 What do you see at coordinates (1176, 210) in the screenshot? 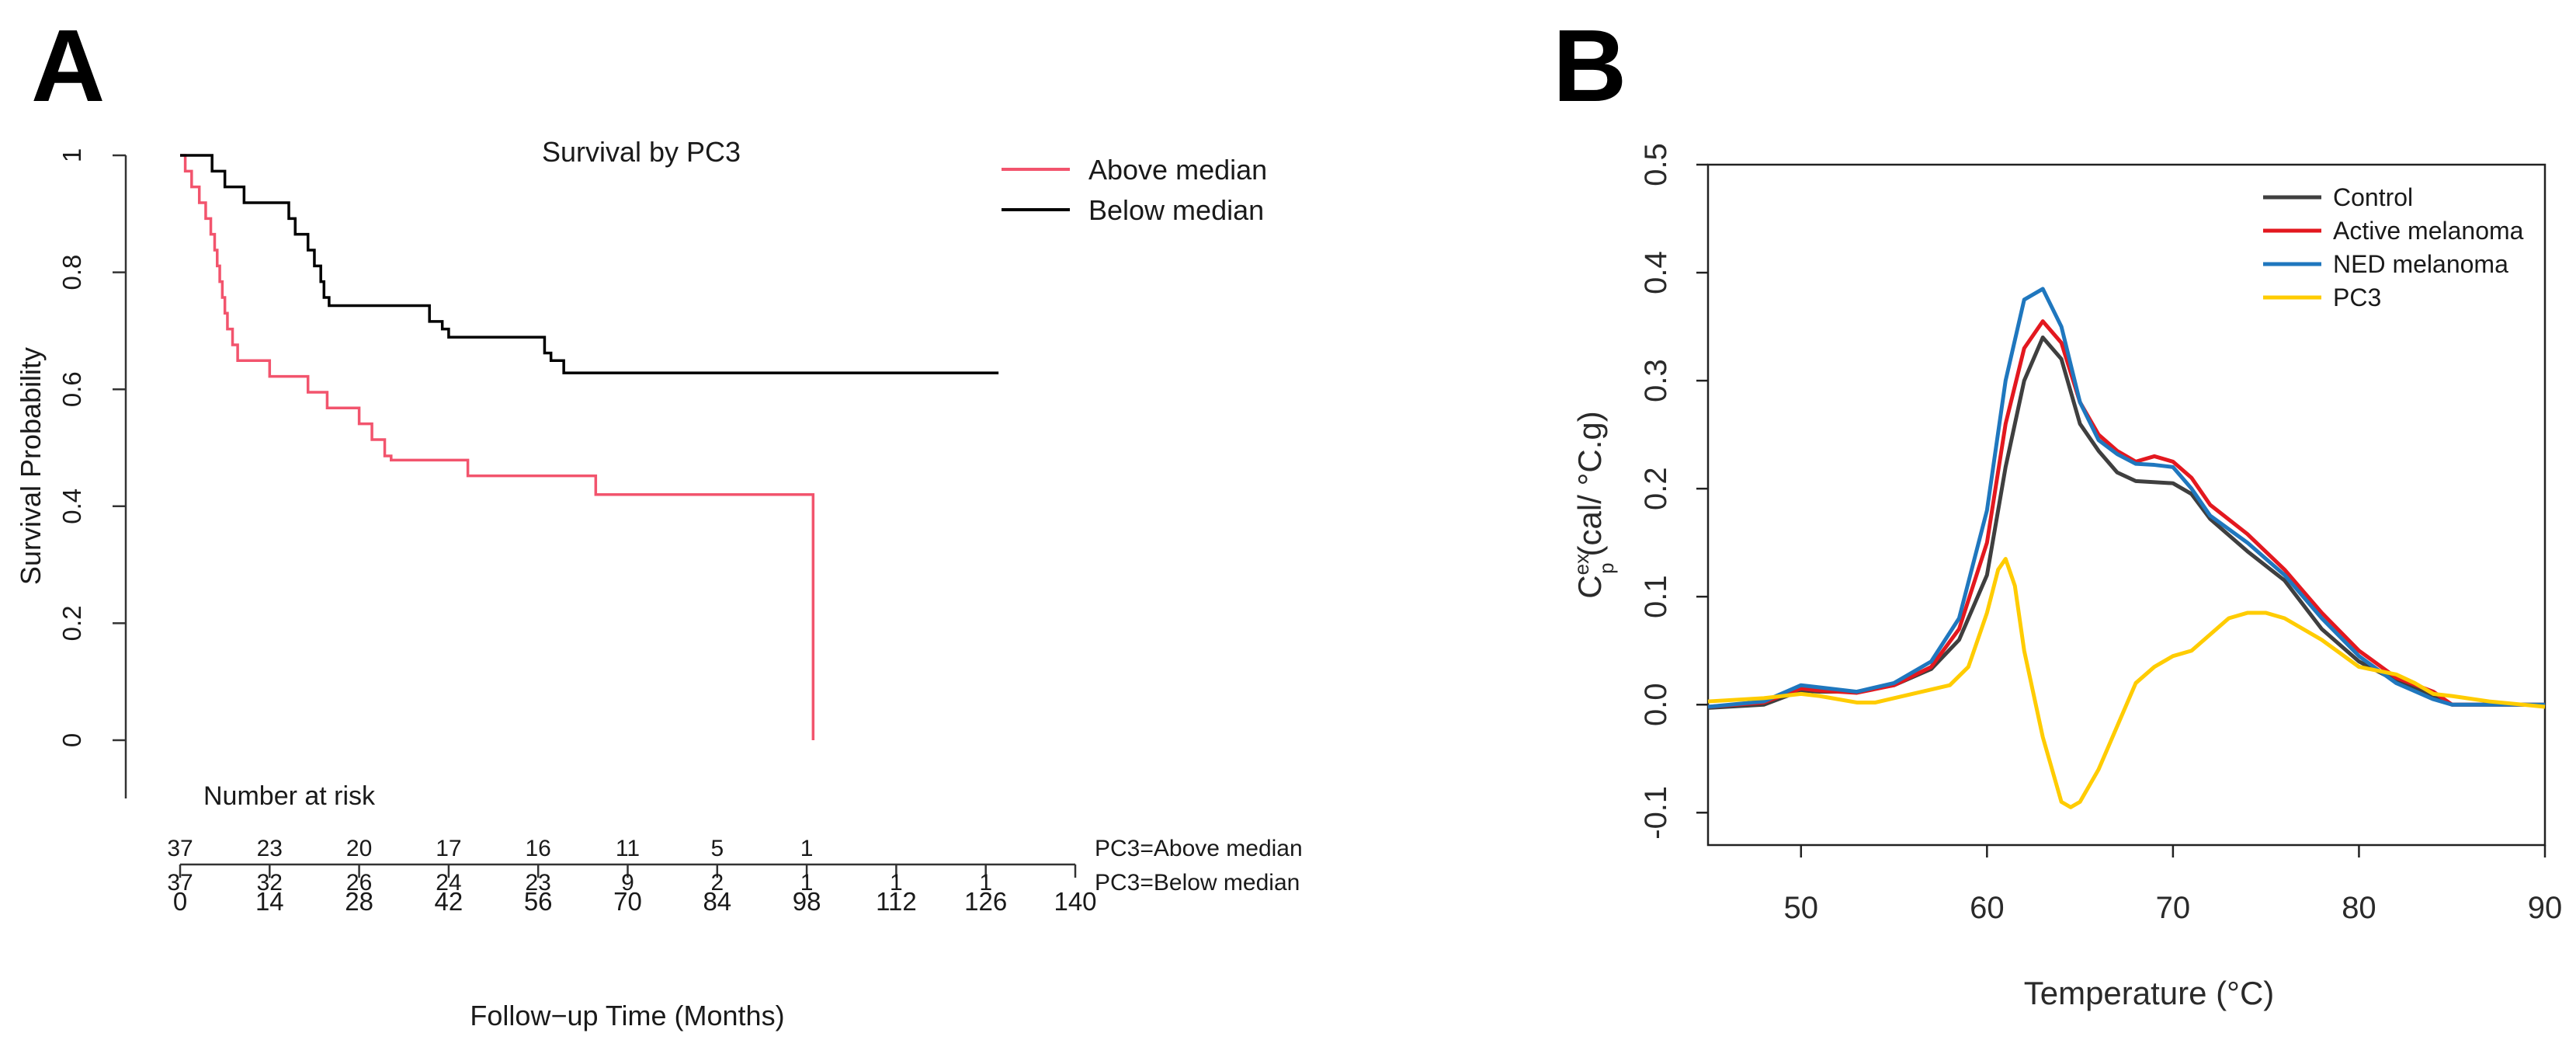
I see `legend-label-below-median: Below median` at bounding box center [1176, 210].